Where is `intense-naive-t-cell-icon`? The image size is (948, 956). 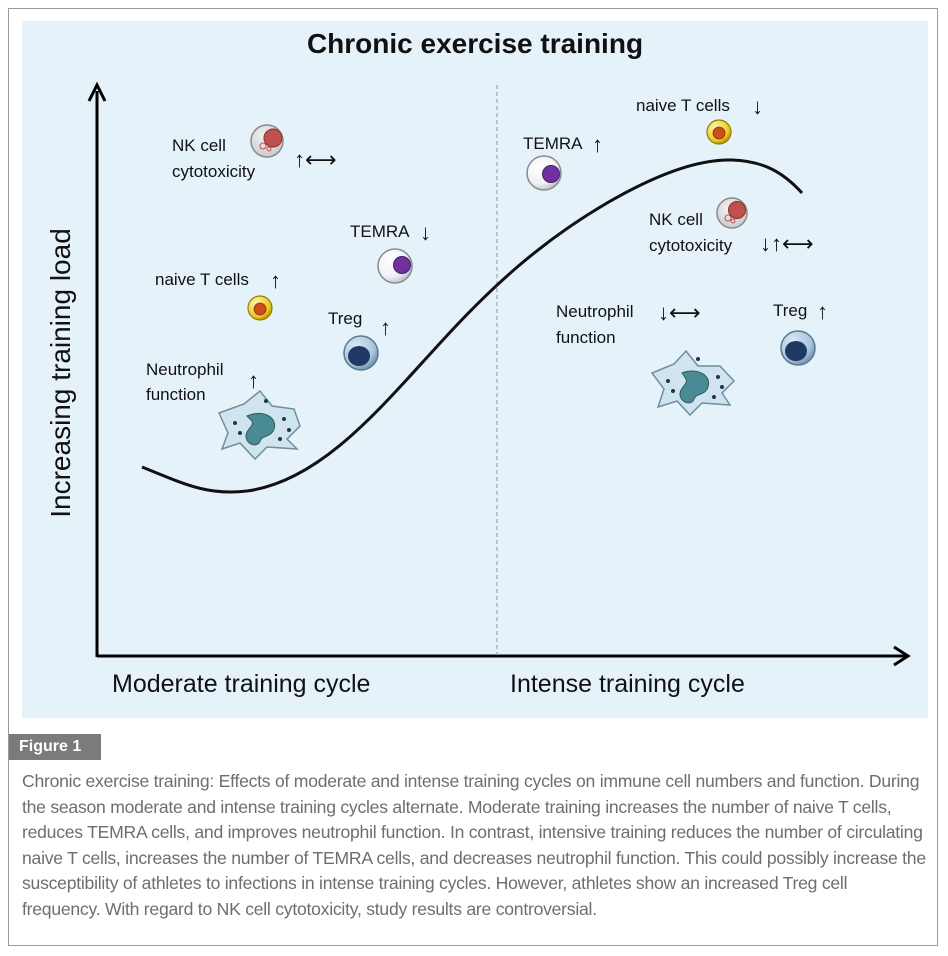
intense-naive-t-cell-icon is located at coordinates (719, 132).